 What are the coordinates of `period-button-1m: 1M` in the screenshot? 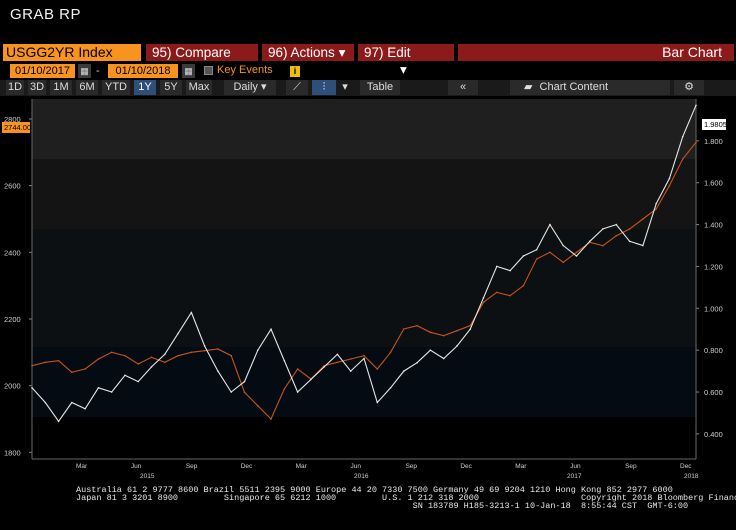 It's located at (61, 87).